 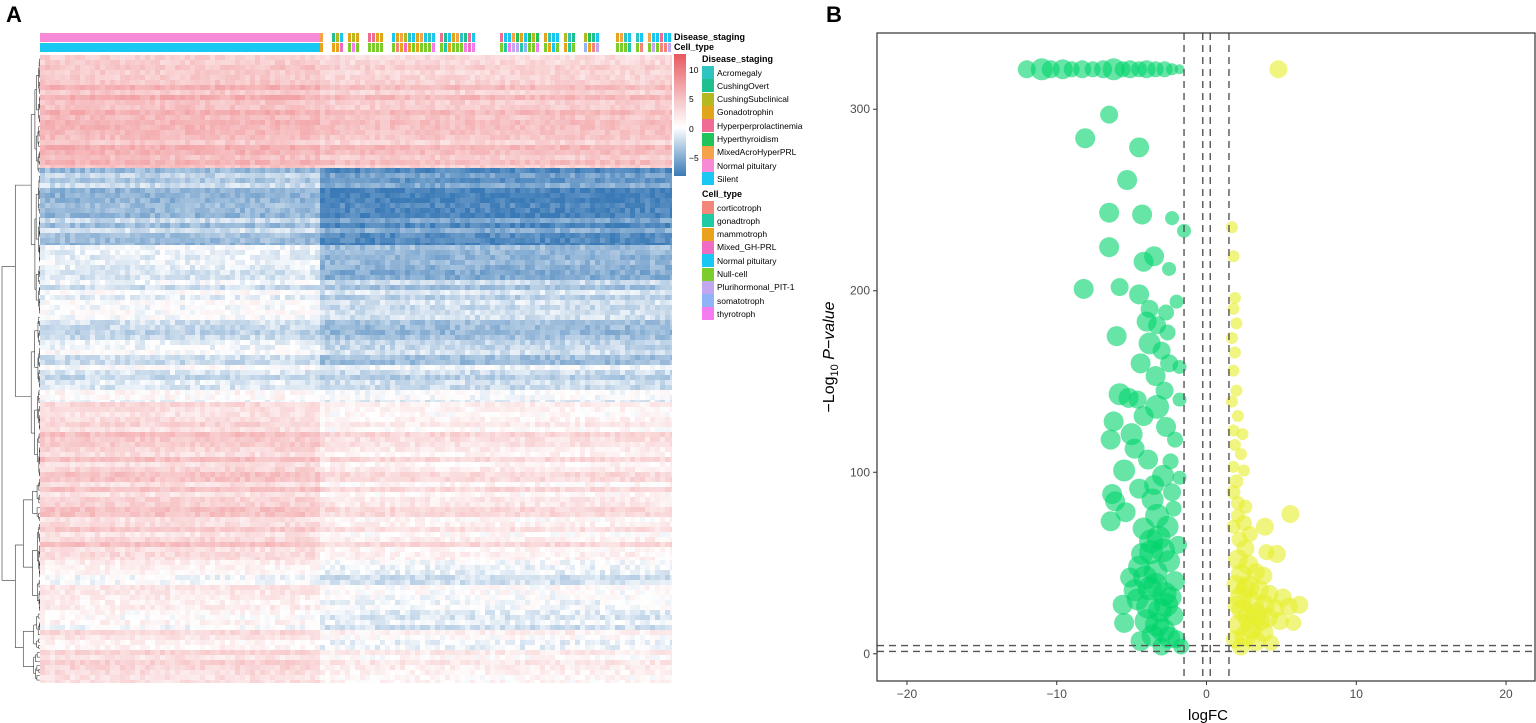 What do you see at coordinates (637, 37) in the screenshot?
I see `disease-staging-sample` at bounding box center [637, 37].